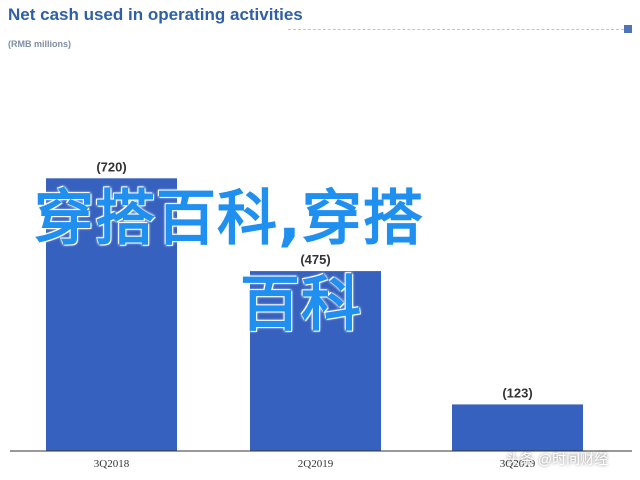  What do you see at coordinates (557, 459) in the screenshot?
I see `watermark: 头条 @时间财经` at bounding box center [557, 459].